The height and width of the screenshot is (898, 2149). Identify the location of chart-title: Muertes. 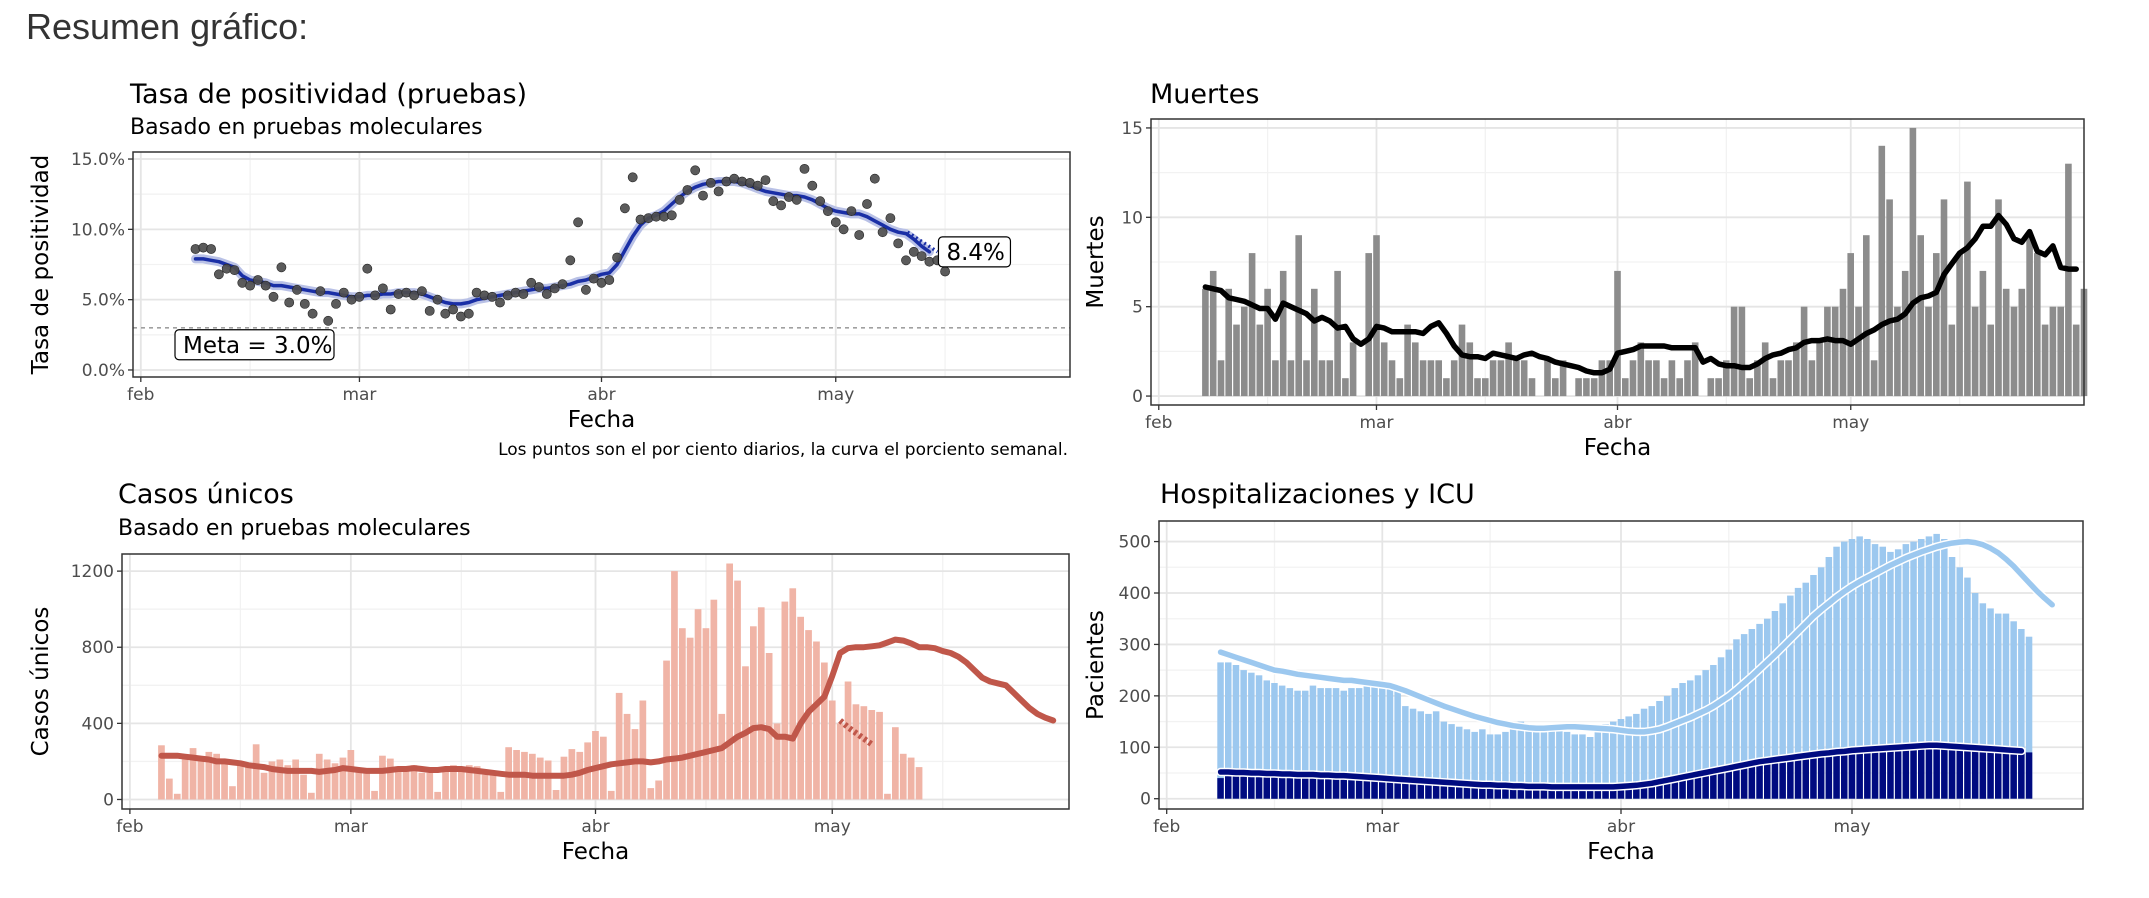
(1204, 94).